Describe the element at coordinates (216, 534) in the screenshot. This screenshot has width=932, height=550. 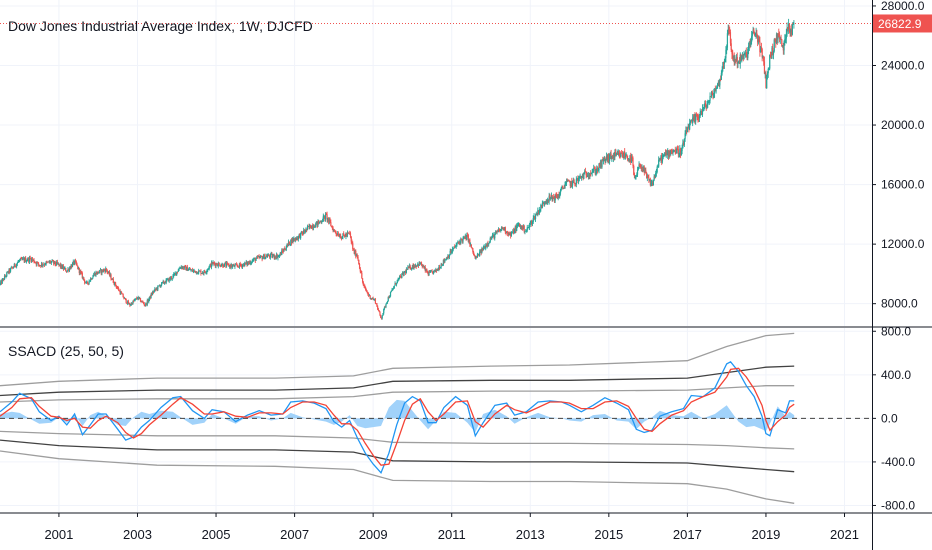
I see `x-tick-label: 2005` at that location.